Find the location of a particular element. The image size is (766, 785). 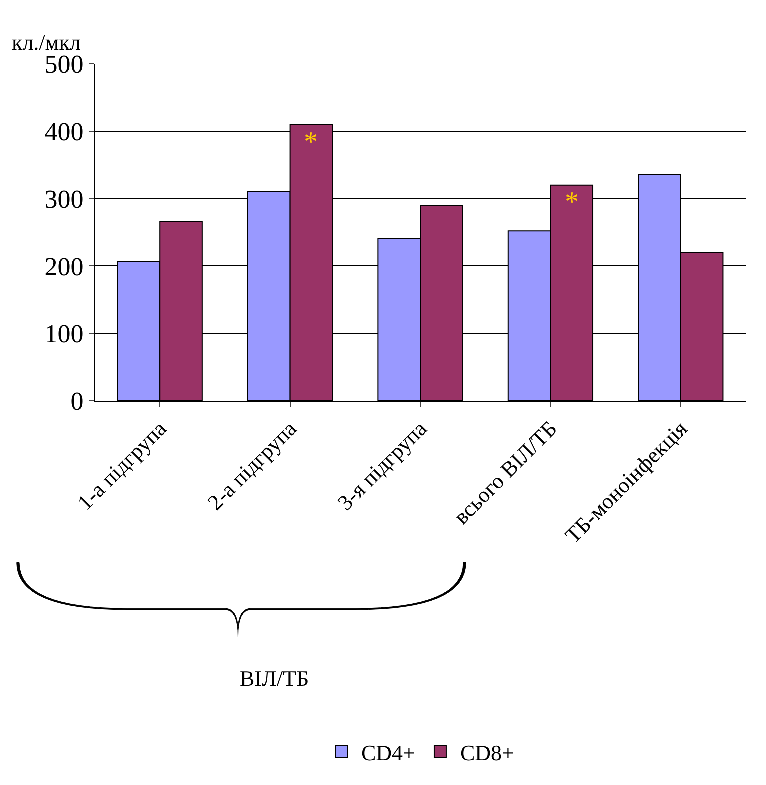

legend-label: CD8+ is located at coordinates (487, 753).